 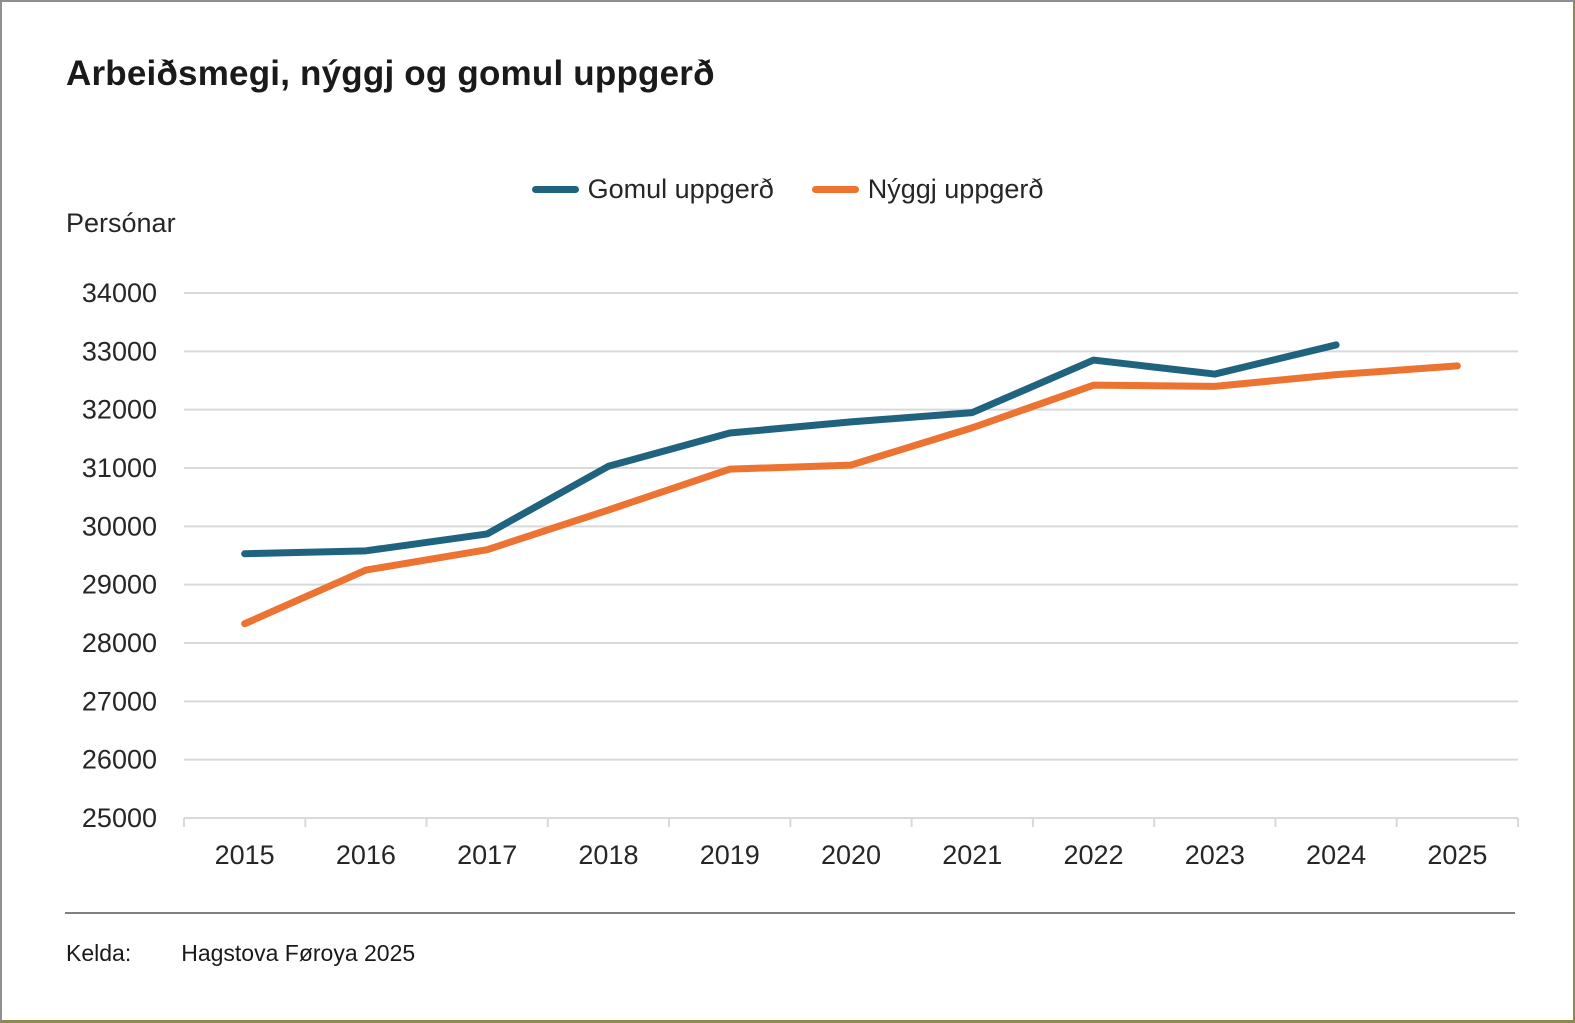 What do you see at coordinates (835, 189) in the screenshot?
I see `legend-swatch-nyggj-uppgerd` at bounding box center [835, 189].